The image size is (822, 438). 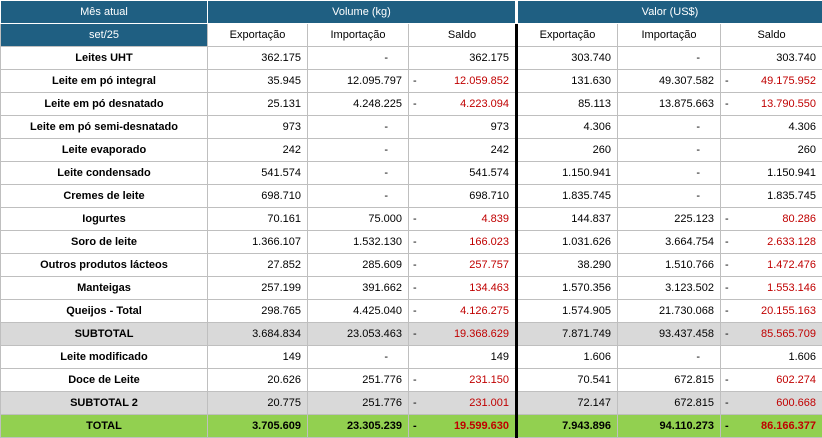 I want to click on cell: - 4.223.094, so click(x=463, y=104).